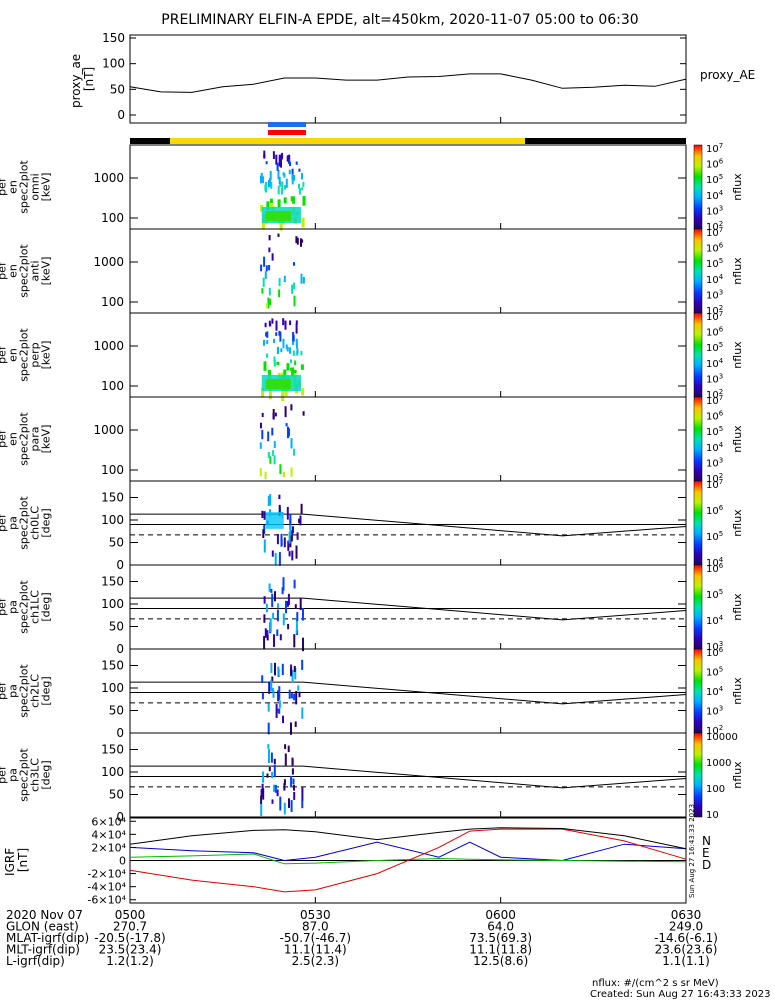 This screenshot has height=1000, width=775. What do you see at coordinates (47, 938) in the screenshot?
I see `x-axis-row-label: MLAT-igrf(dip)` at bounding box center [47, 938].